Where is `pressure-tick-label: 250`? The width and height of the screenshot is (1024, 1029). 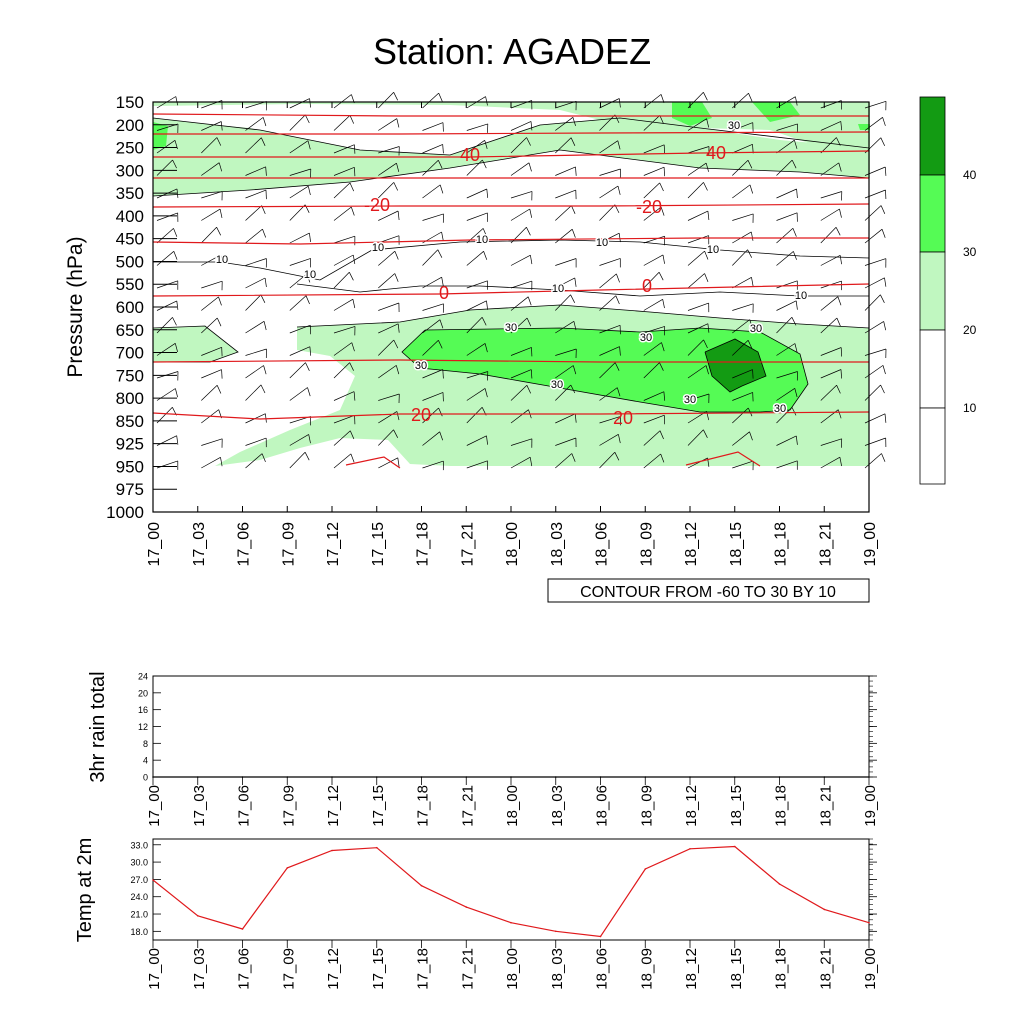
pressure-tick-label: 250 is located at coordinates (130, 148).